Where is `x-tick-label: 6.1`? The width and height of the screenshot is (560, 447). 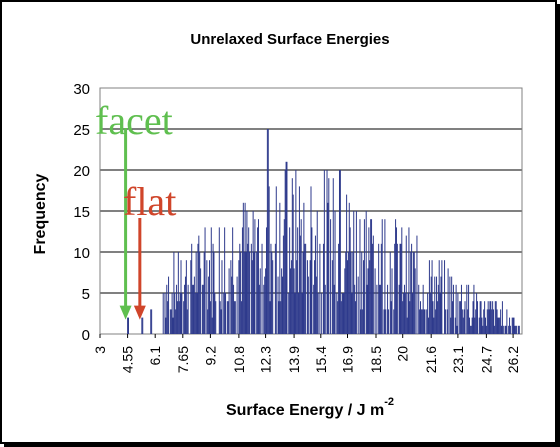 x-tick-label: 6.1 is located at coordinates (155, 356).